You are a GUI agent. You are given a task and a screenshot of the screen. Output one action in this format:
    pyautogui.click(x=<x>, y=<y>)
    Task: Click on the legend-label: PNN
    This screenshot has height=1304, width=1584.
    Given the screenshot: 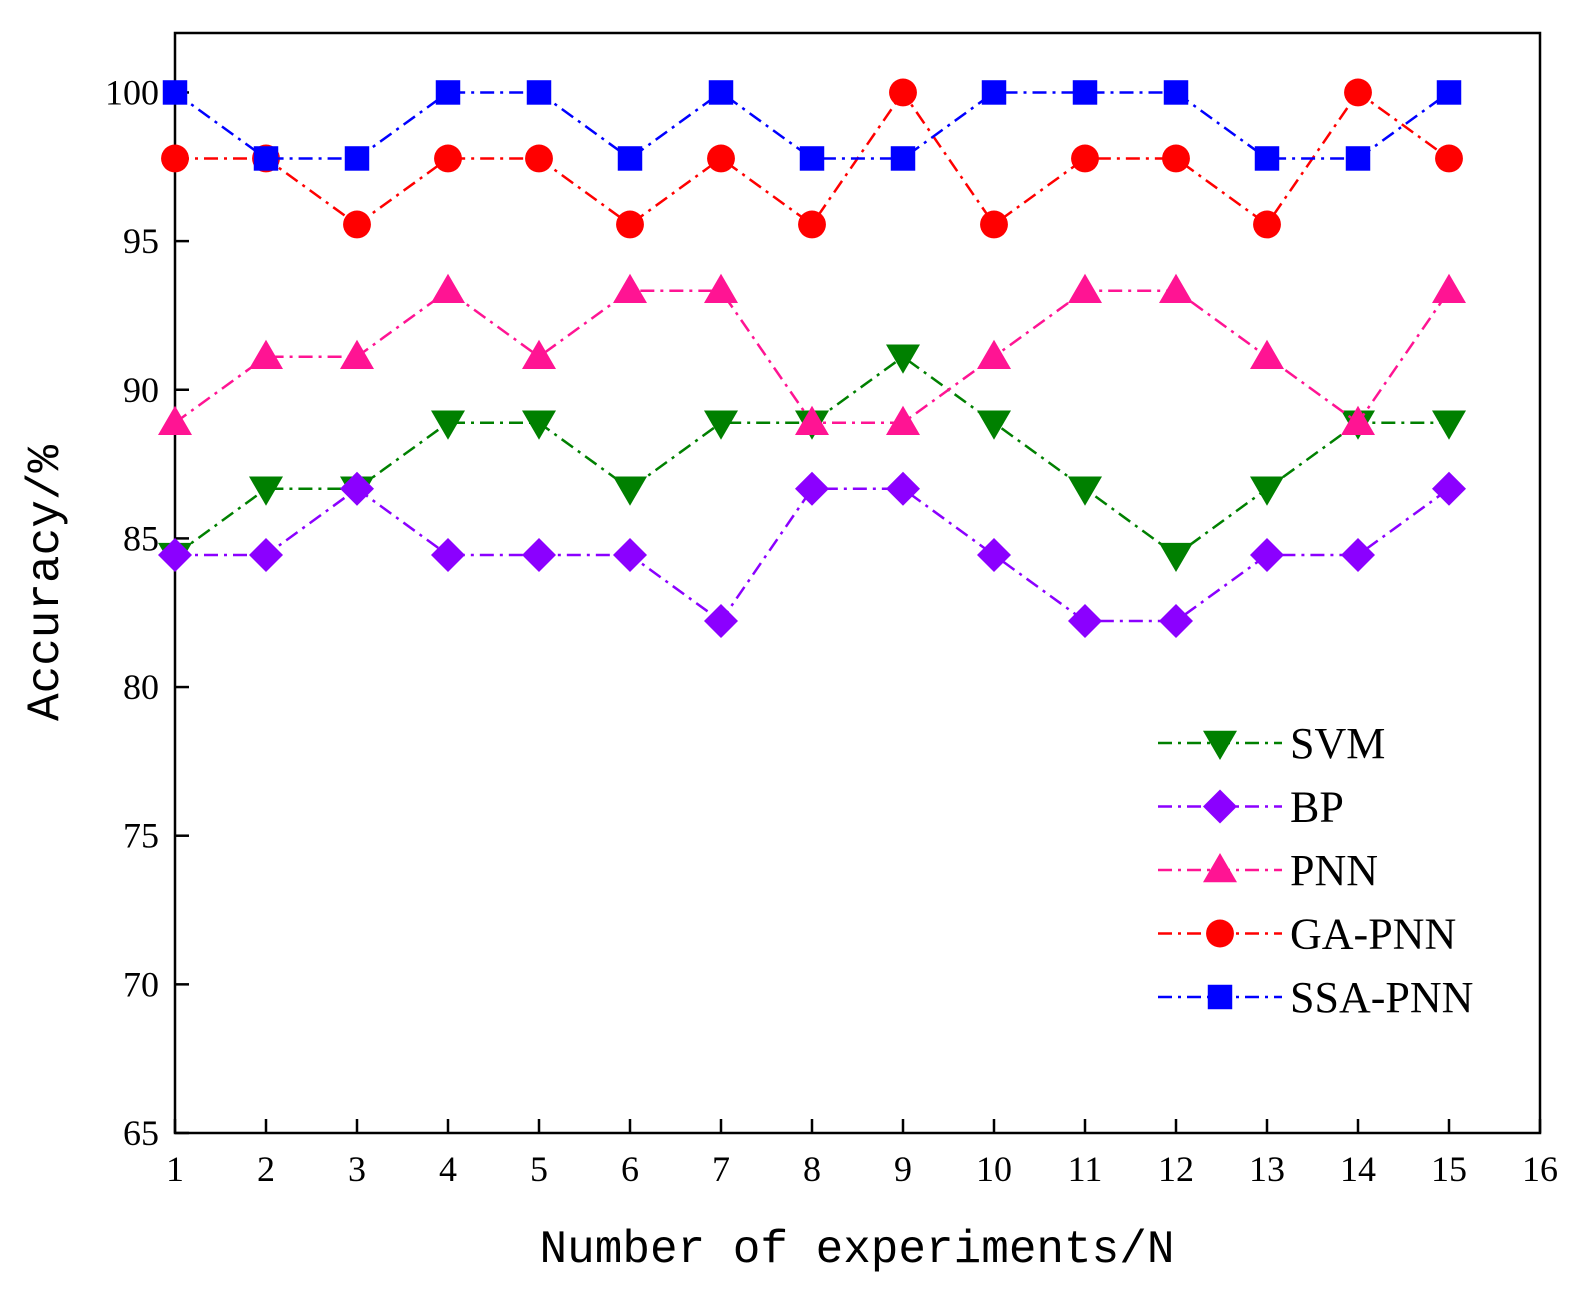 What is the action you would take?
    pyautogui.click(x=1334, y=870)
    